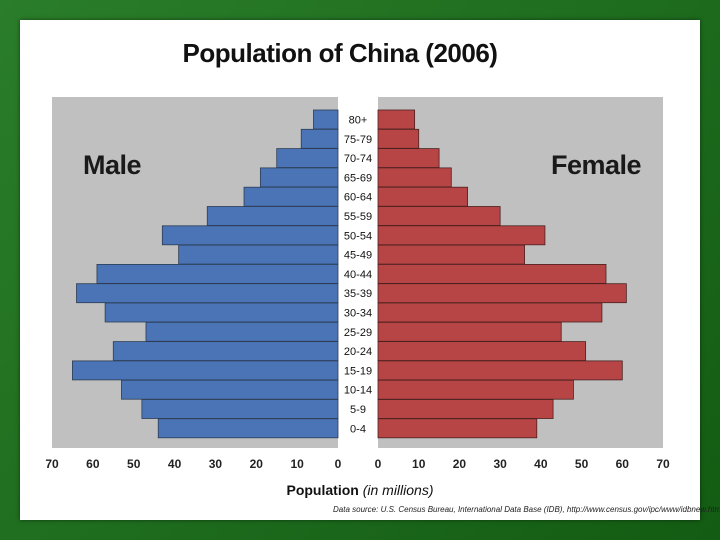 The height and width of the screenshot is (540, 720). Describe the element at coordinates (340, 53) in the screenshot. I see `chart-title: Population of China (2006)` at that location.